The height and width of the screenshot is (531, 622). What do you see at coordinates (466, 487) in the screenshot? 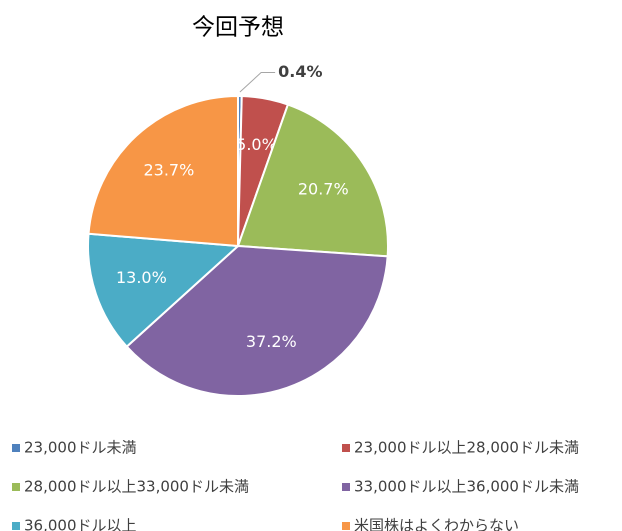
I see `legend-label: 33,000ドル以上36,000ドル未満` at bounding box center [466, 487].